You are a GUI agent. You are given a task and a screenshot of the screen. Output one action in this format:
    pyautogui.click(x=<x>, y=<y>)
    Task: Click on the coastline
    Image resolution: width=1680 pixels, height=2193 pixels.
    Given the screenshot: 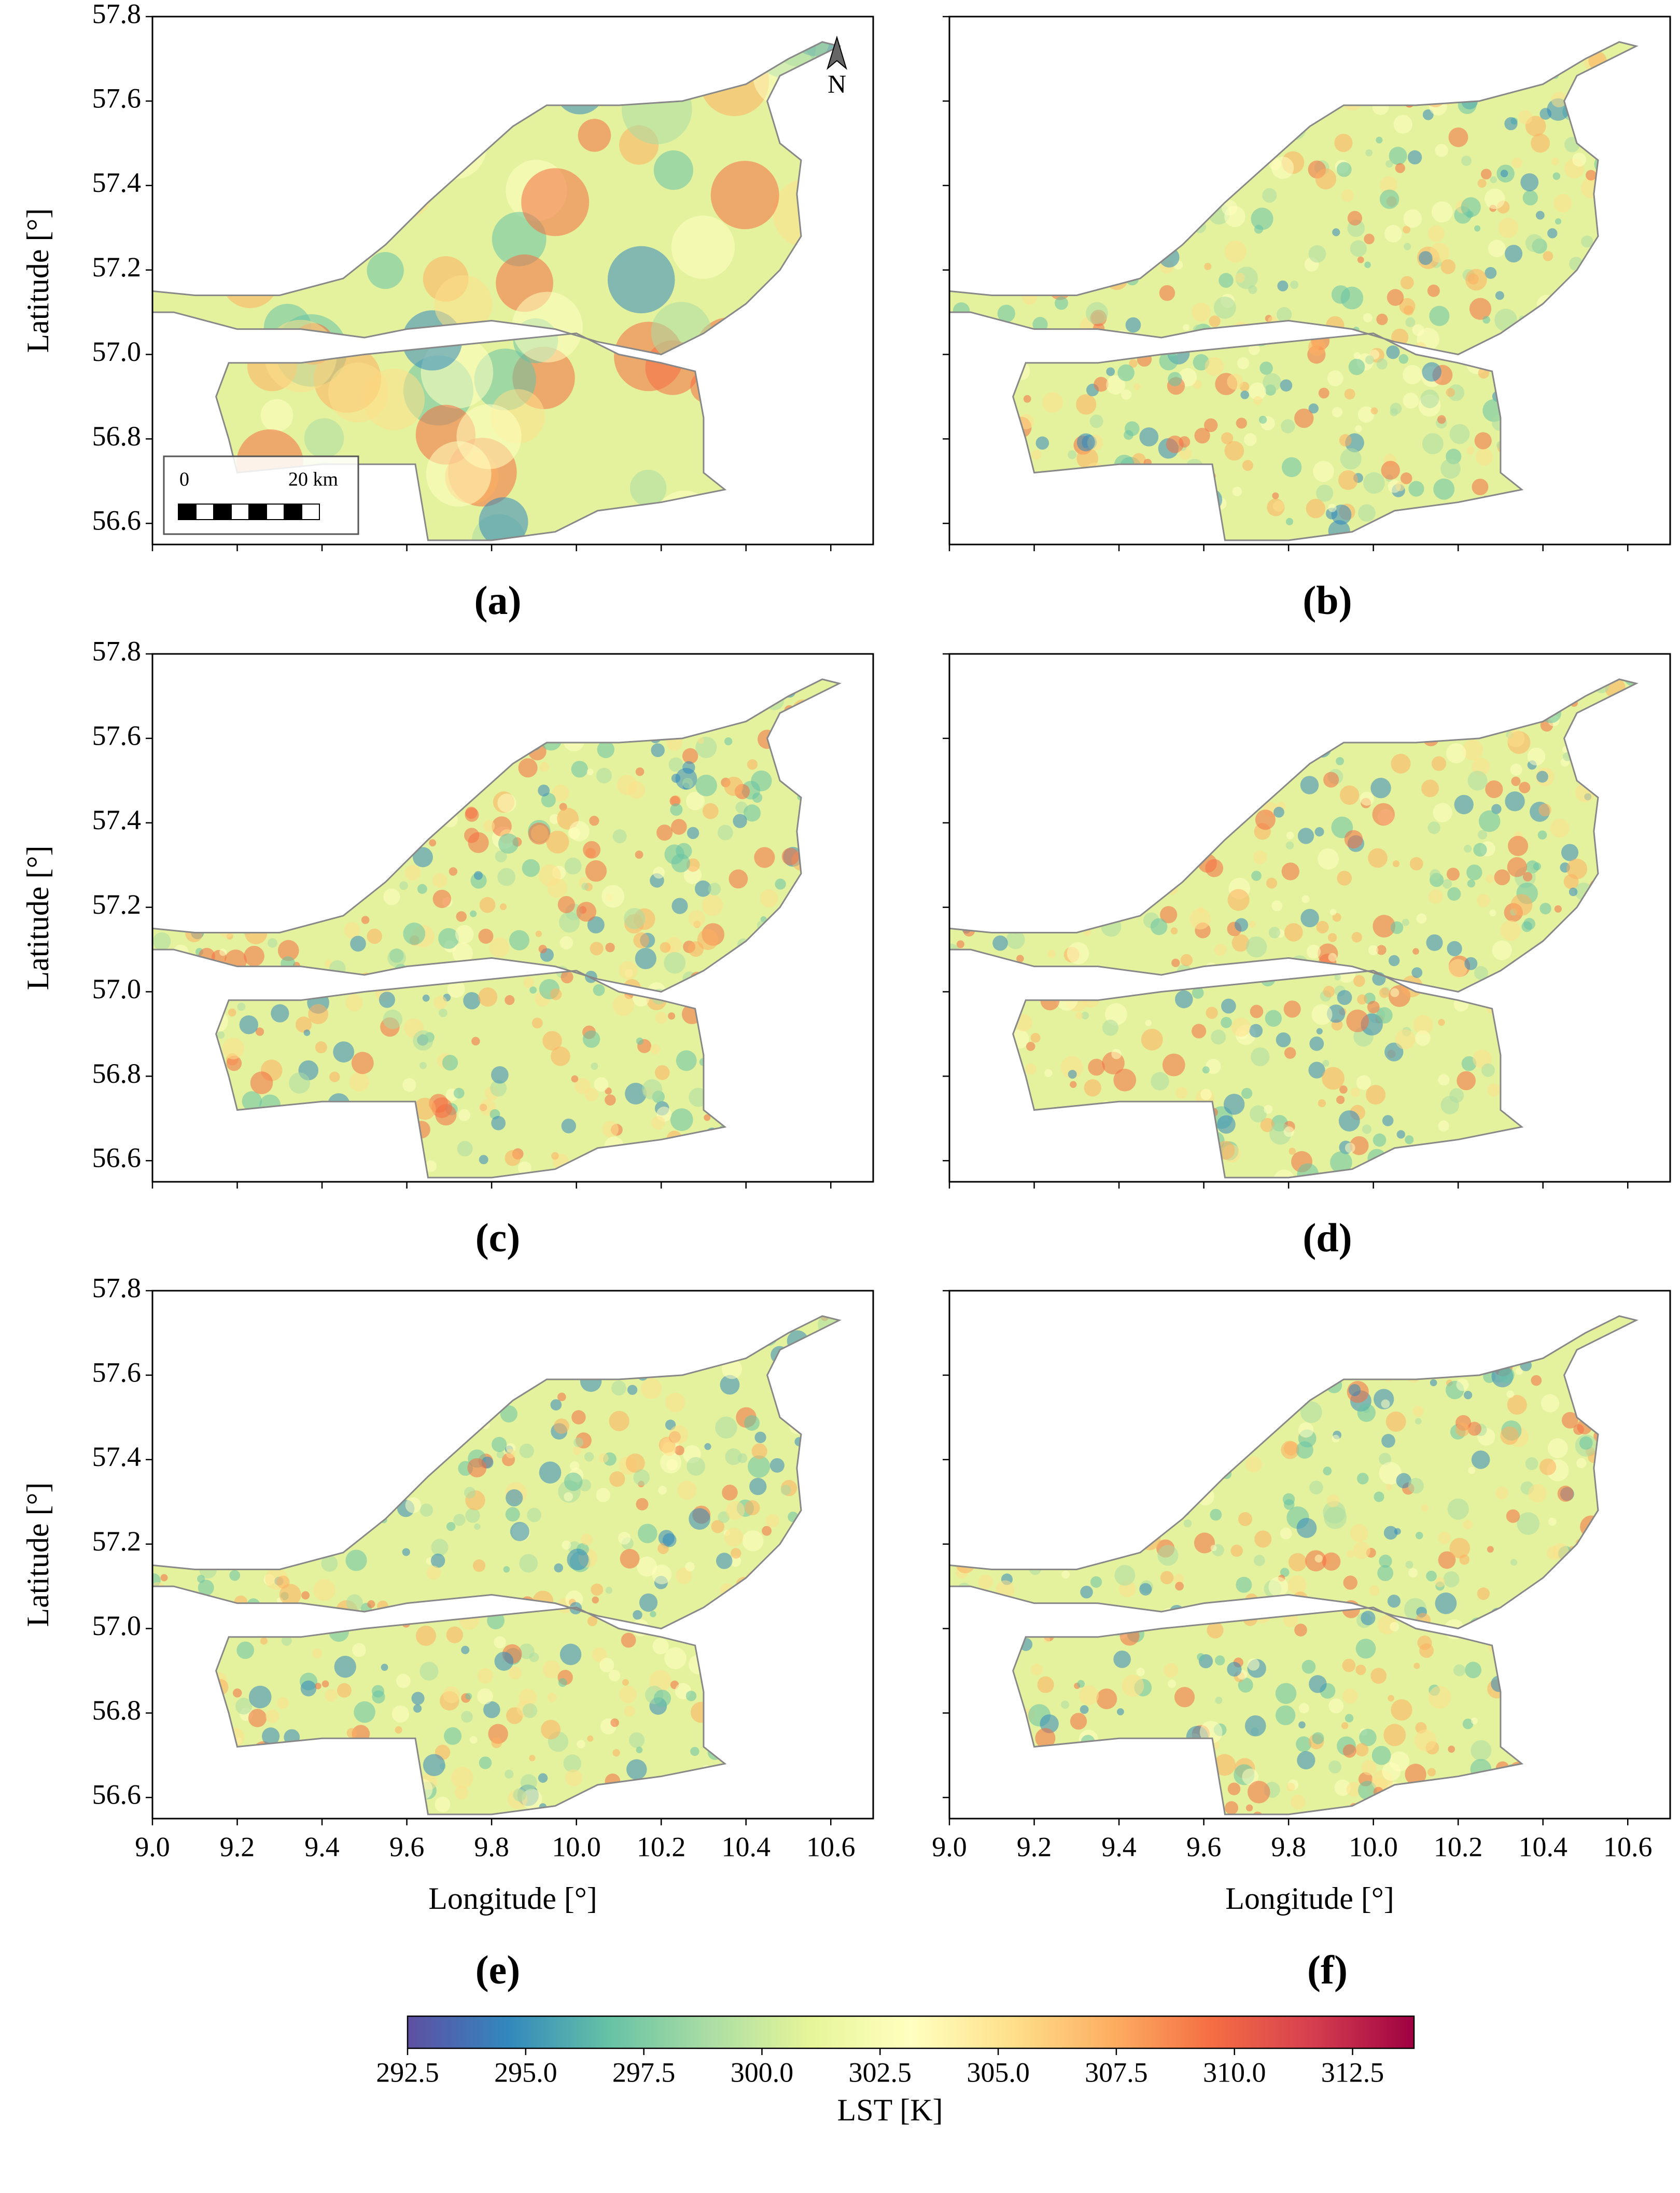 What is the action you would take?
    pyautogui.click(x=497, y=199)
    